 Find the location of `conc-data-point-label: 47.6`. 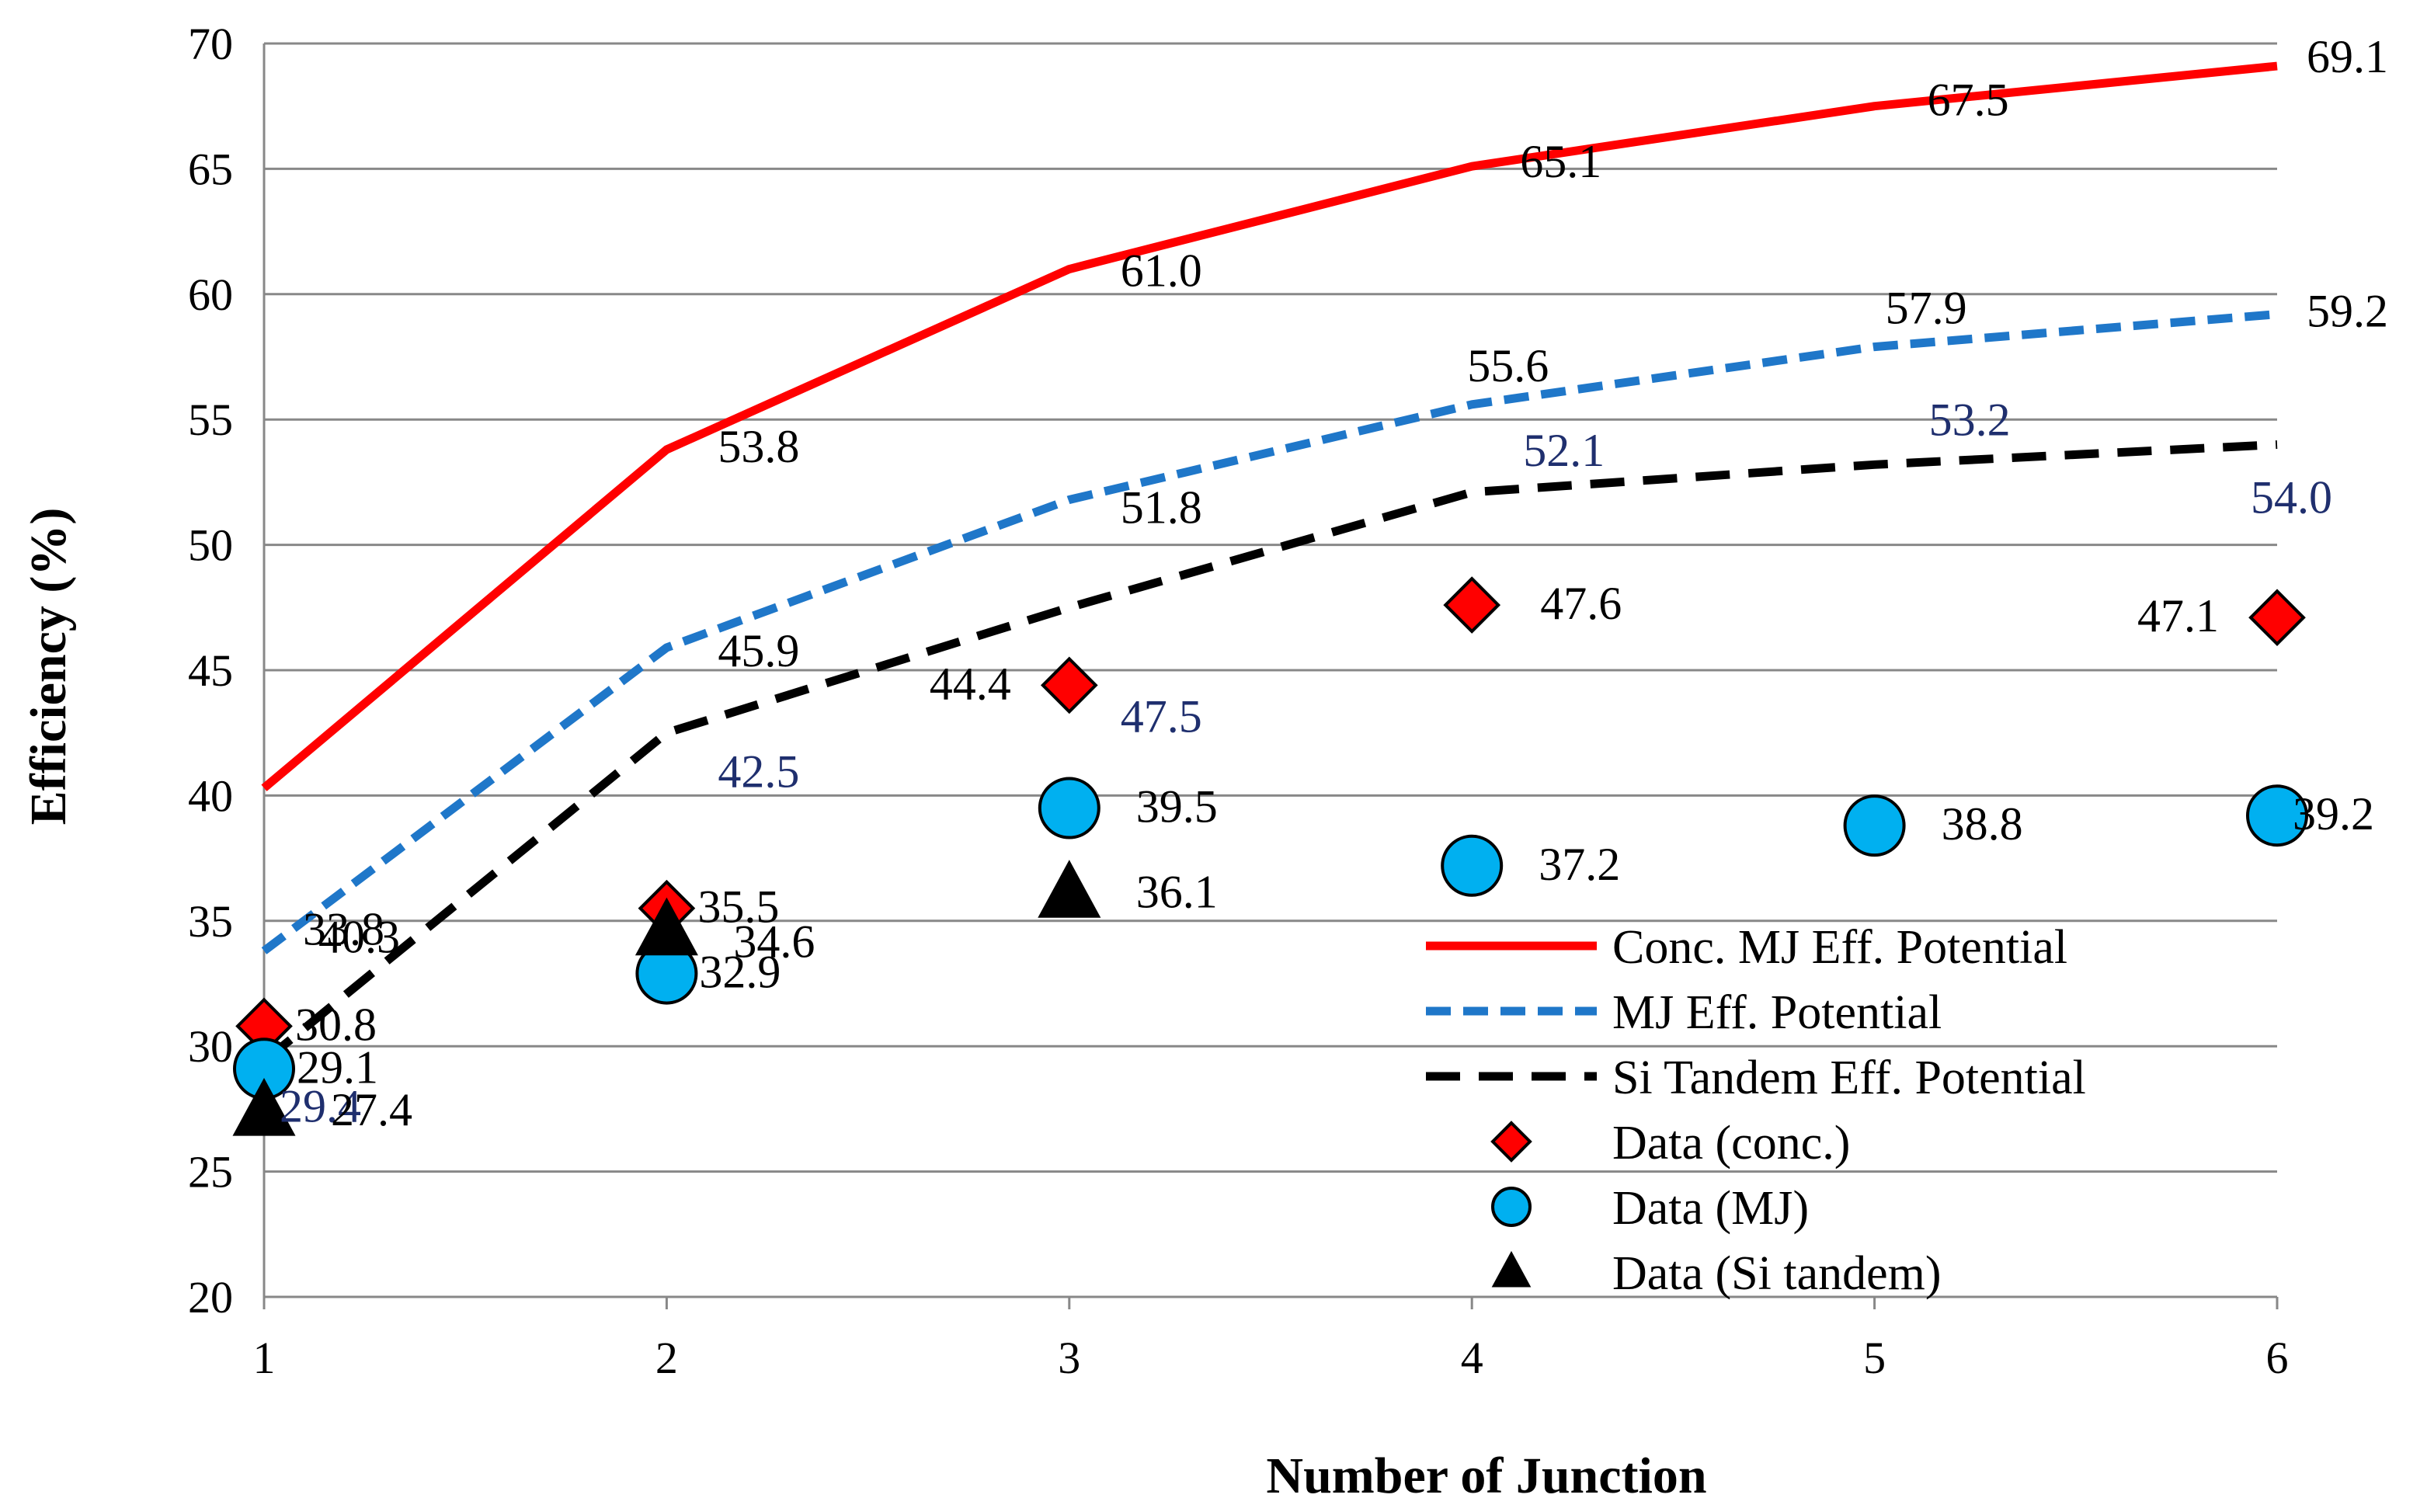

conc-data-point-label: 47.6 is located at coordinates (1581, 603).